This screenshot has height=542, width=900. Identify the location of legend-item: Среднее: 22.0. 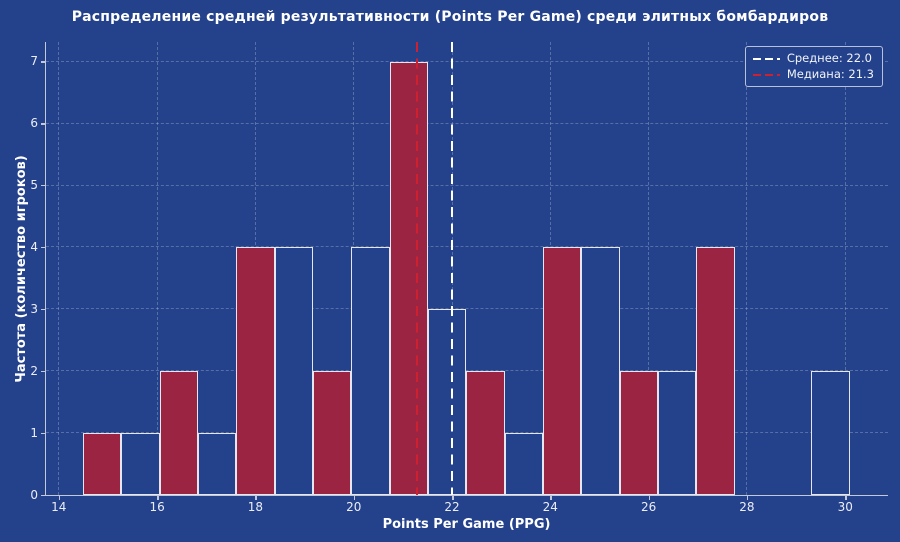
(813, 58).